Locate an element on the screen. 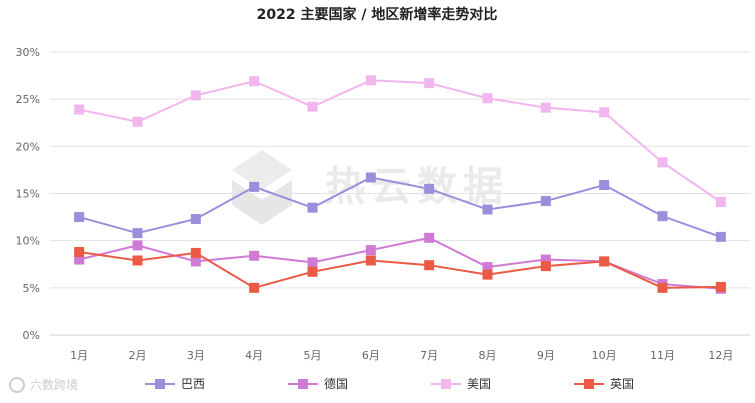 Image resolution: width=755 pixels, height=403 pixels. y-tick-label: 15% is located at coordinates (28, 194).